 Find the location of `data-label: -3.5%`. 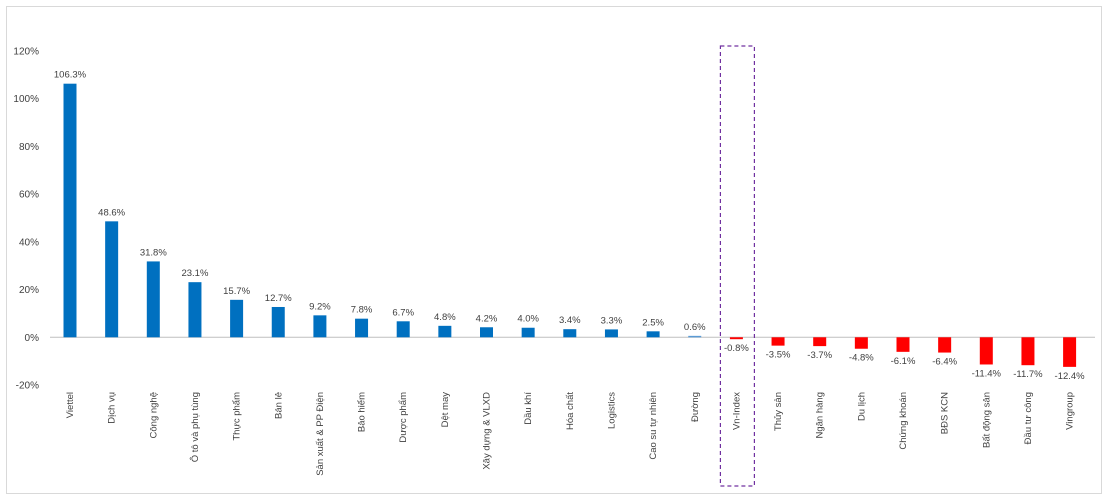

data-label: -3.5% is located at coordinates (778, 355).